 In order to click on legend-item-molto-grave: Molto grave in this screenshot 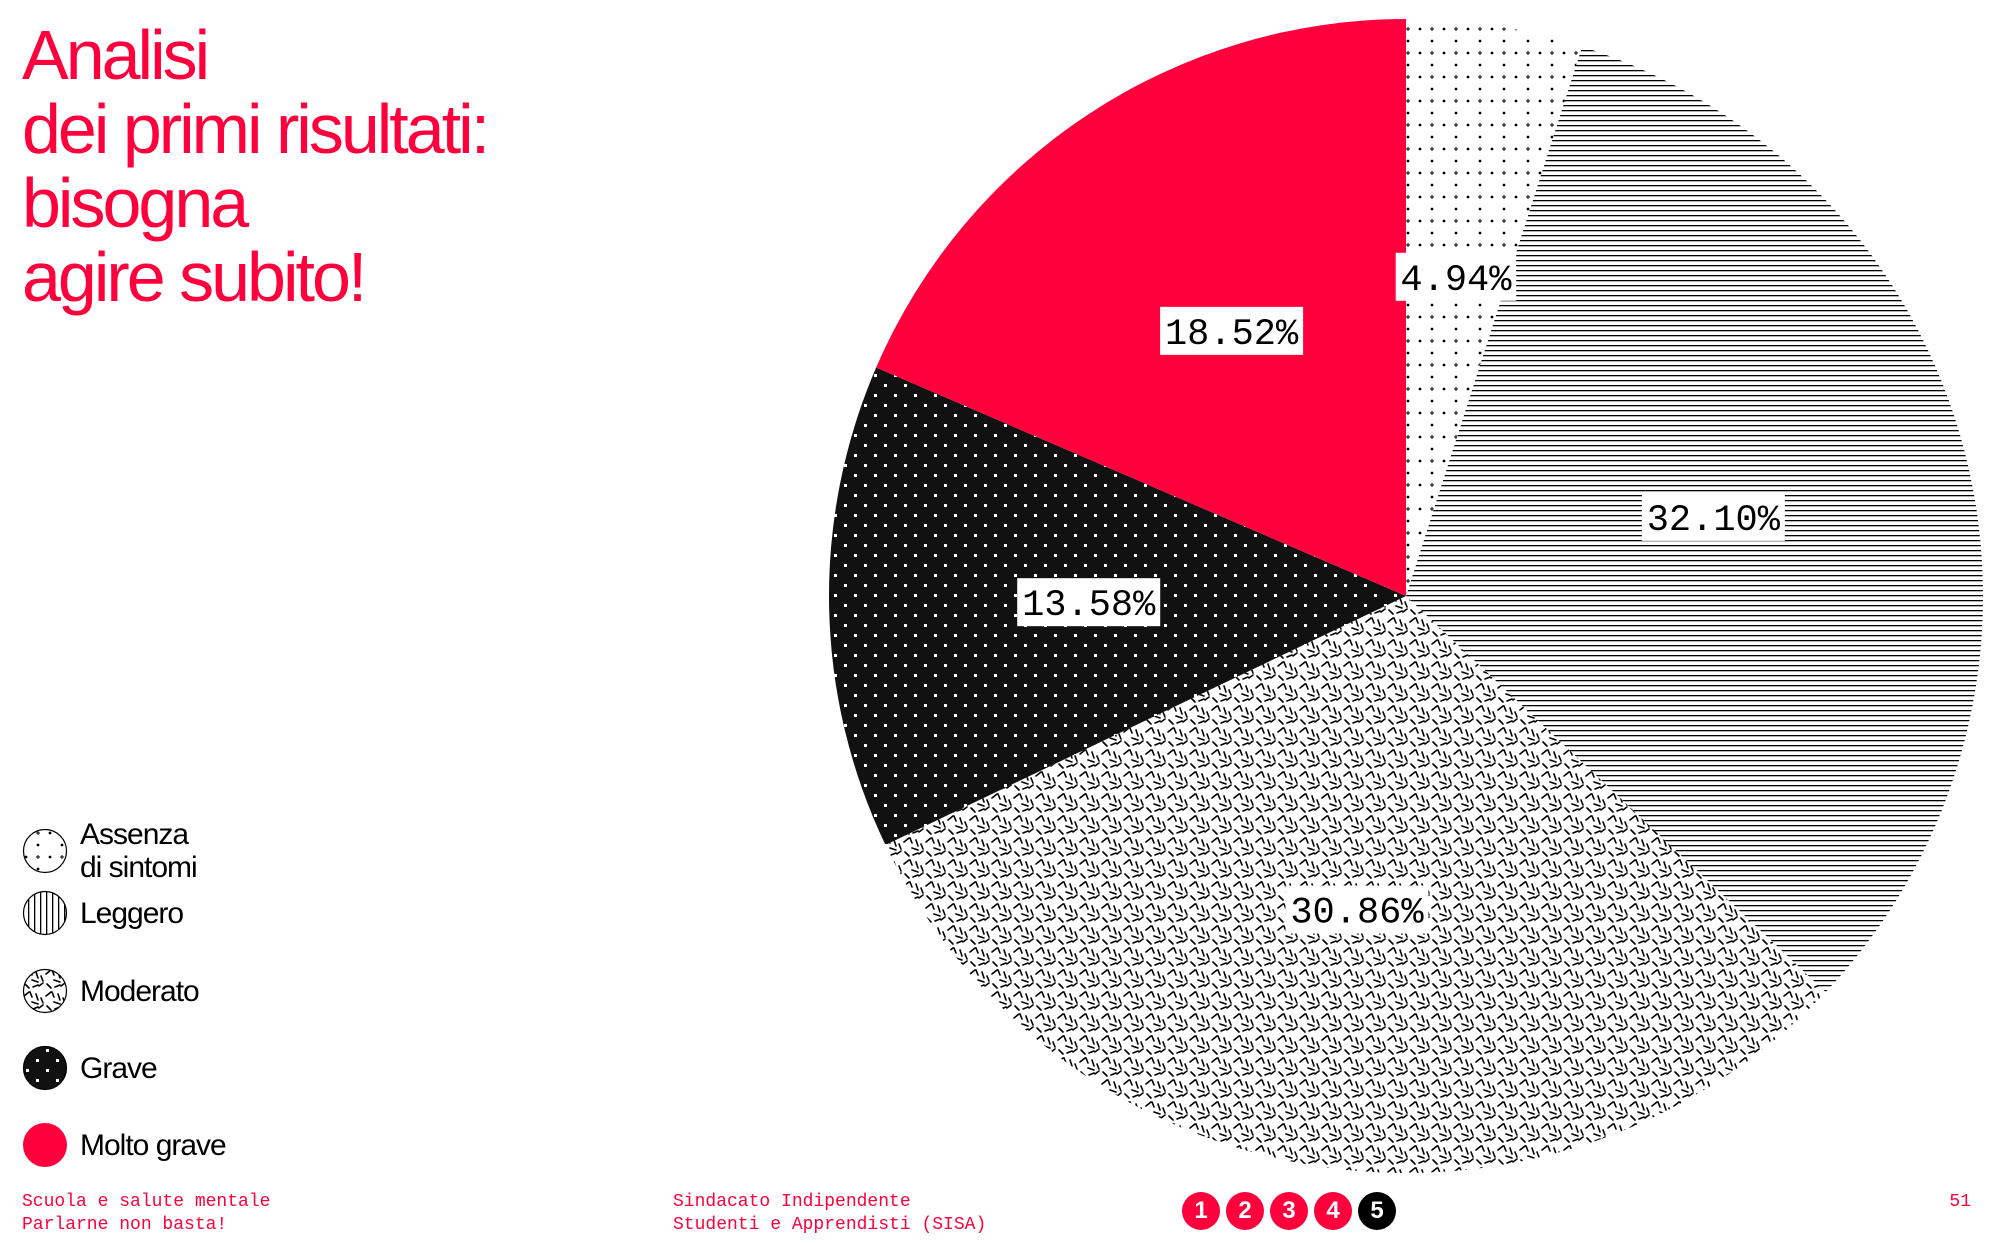, I will do `click(124, 1145)`.